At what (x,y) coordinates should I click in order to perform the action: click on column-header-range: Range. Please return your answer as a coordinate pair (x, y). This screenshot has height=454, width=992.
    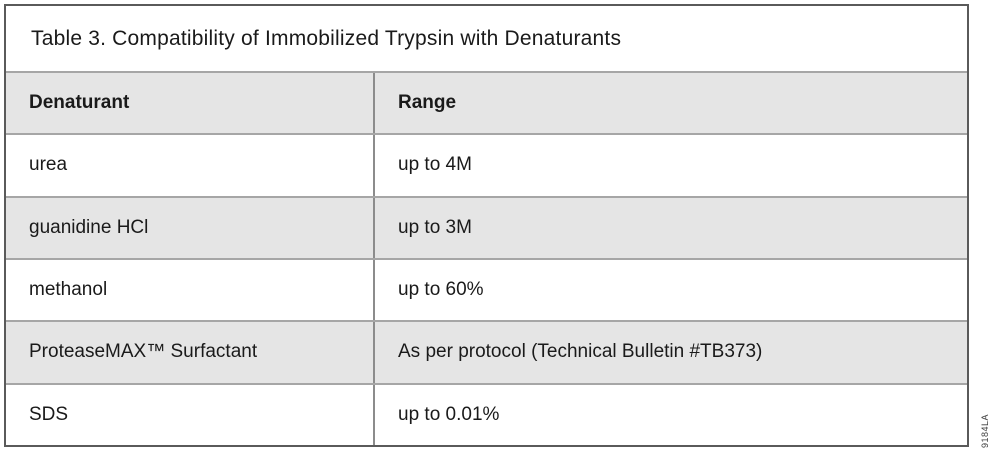
    Looking at the image, I should click on (670, 103).